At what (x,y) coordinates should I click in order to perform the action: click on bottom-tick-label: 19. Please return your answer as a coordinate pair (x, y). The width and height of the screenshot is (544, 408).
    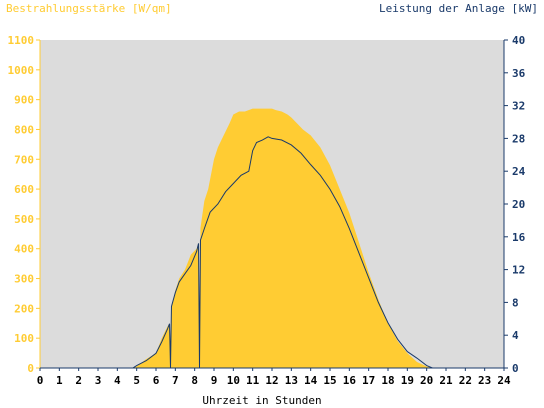
    Looking at the image, I should click on (407, 380).